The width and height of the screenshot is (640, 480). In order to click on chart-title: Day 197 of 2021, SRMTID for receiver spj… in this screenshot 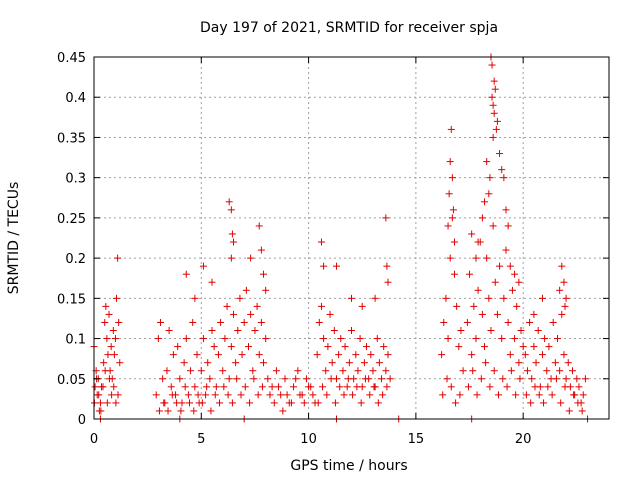, I will do `click(349, 28)`.